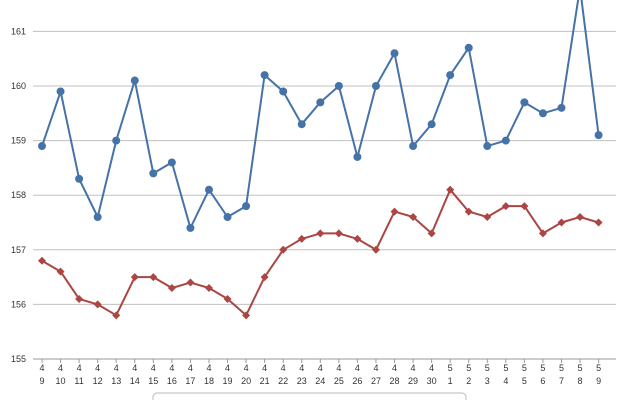 The image size is (640, 400). I want to click on y-tick-label: 160, so click(18, 86).